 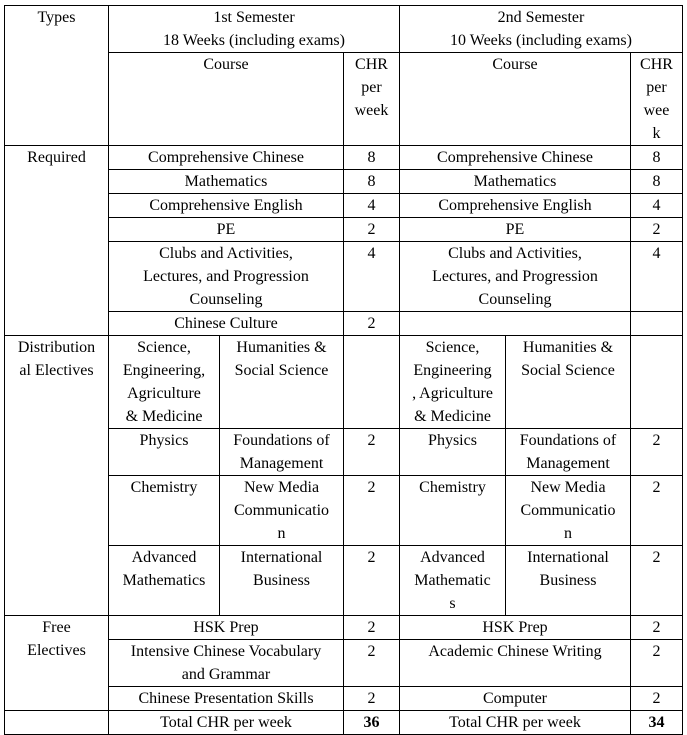 I want to click on course-cell, so click(x=515, y=323).